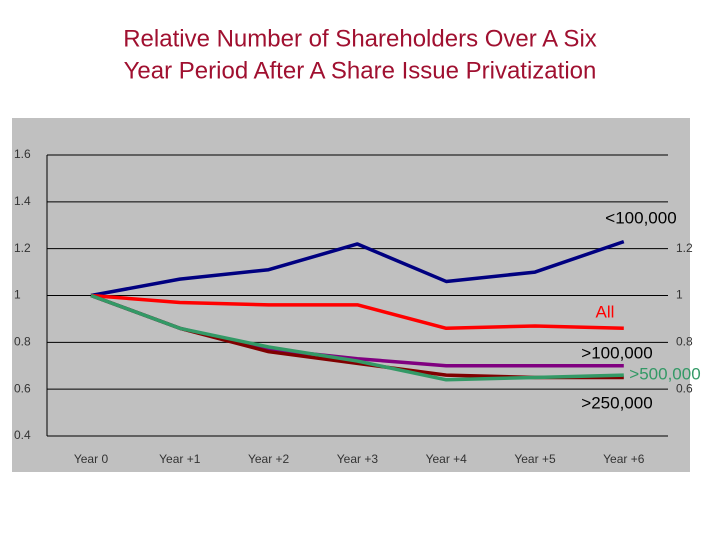  I want to click on series-label: >100,000, so click(616, 352).